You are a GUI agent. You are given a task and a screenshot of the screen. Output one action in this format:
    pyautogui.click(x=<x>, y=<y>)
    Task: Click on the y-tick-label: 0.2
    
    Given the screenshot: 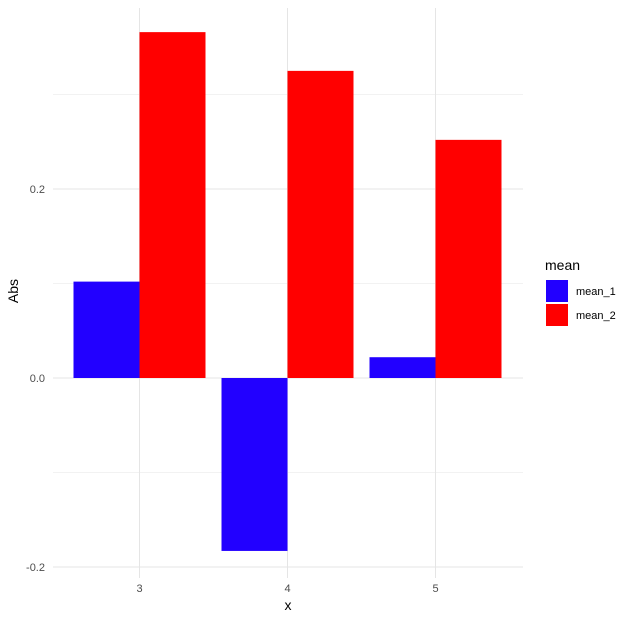 What is the action you would take?
    pyautogui.click(x=37, y=190)
    